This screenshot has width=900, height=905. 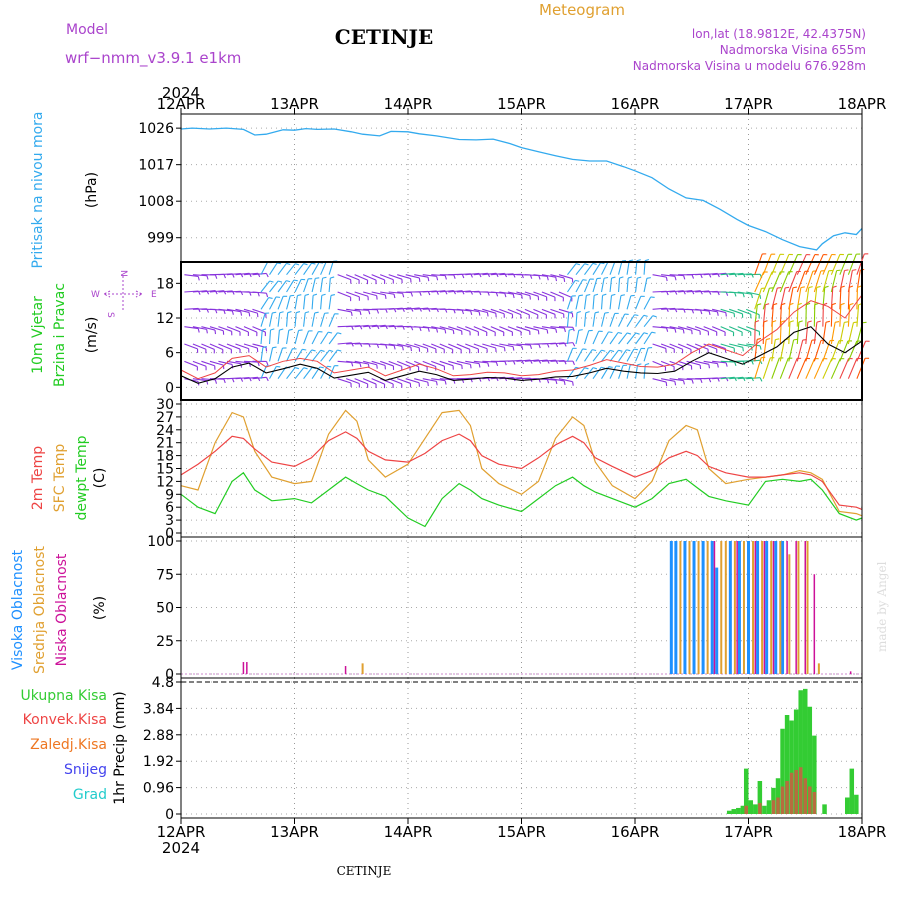 I want to click on cloud-ylabel-mid: Srednja Oblacnost, so click(x=40, y=610).